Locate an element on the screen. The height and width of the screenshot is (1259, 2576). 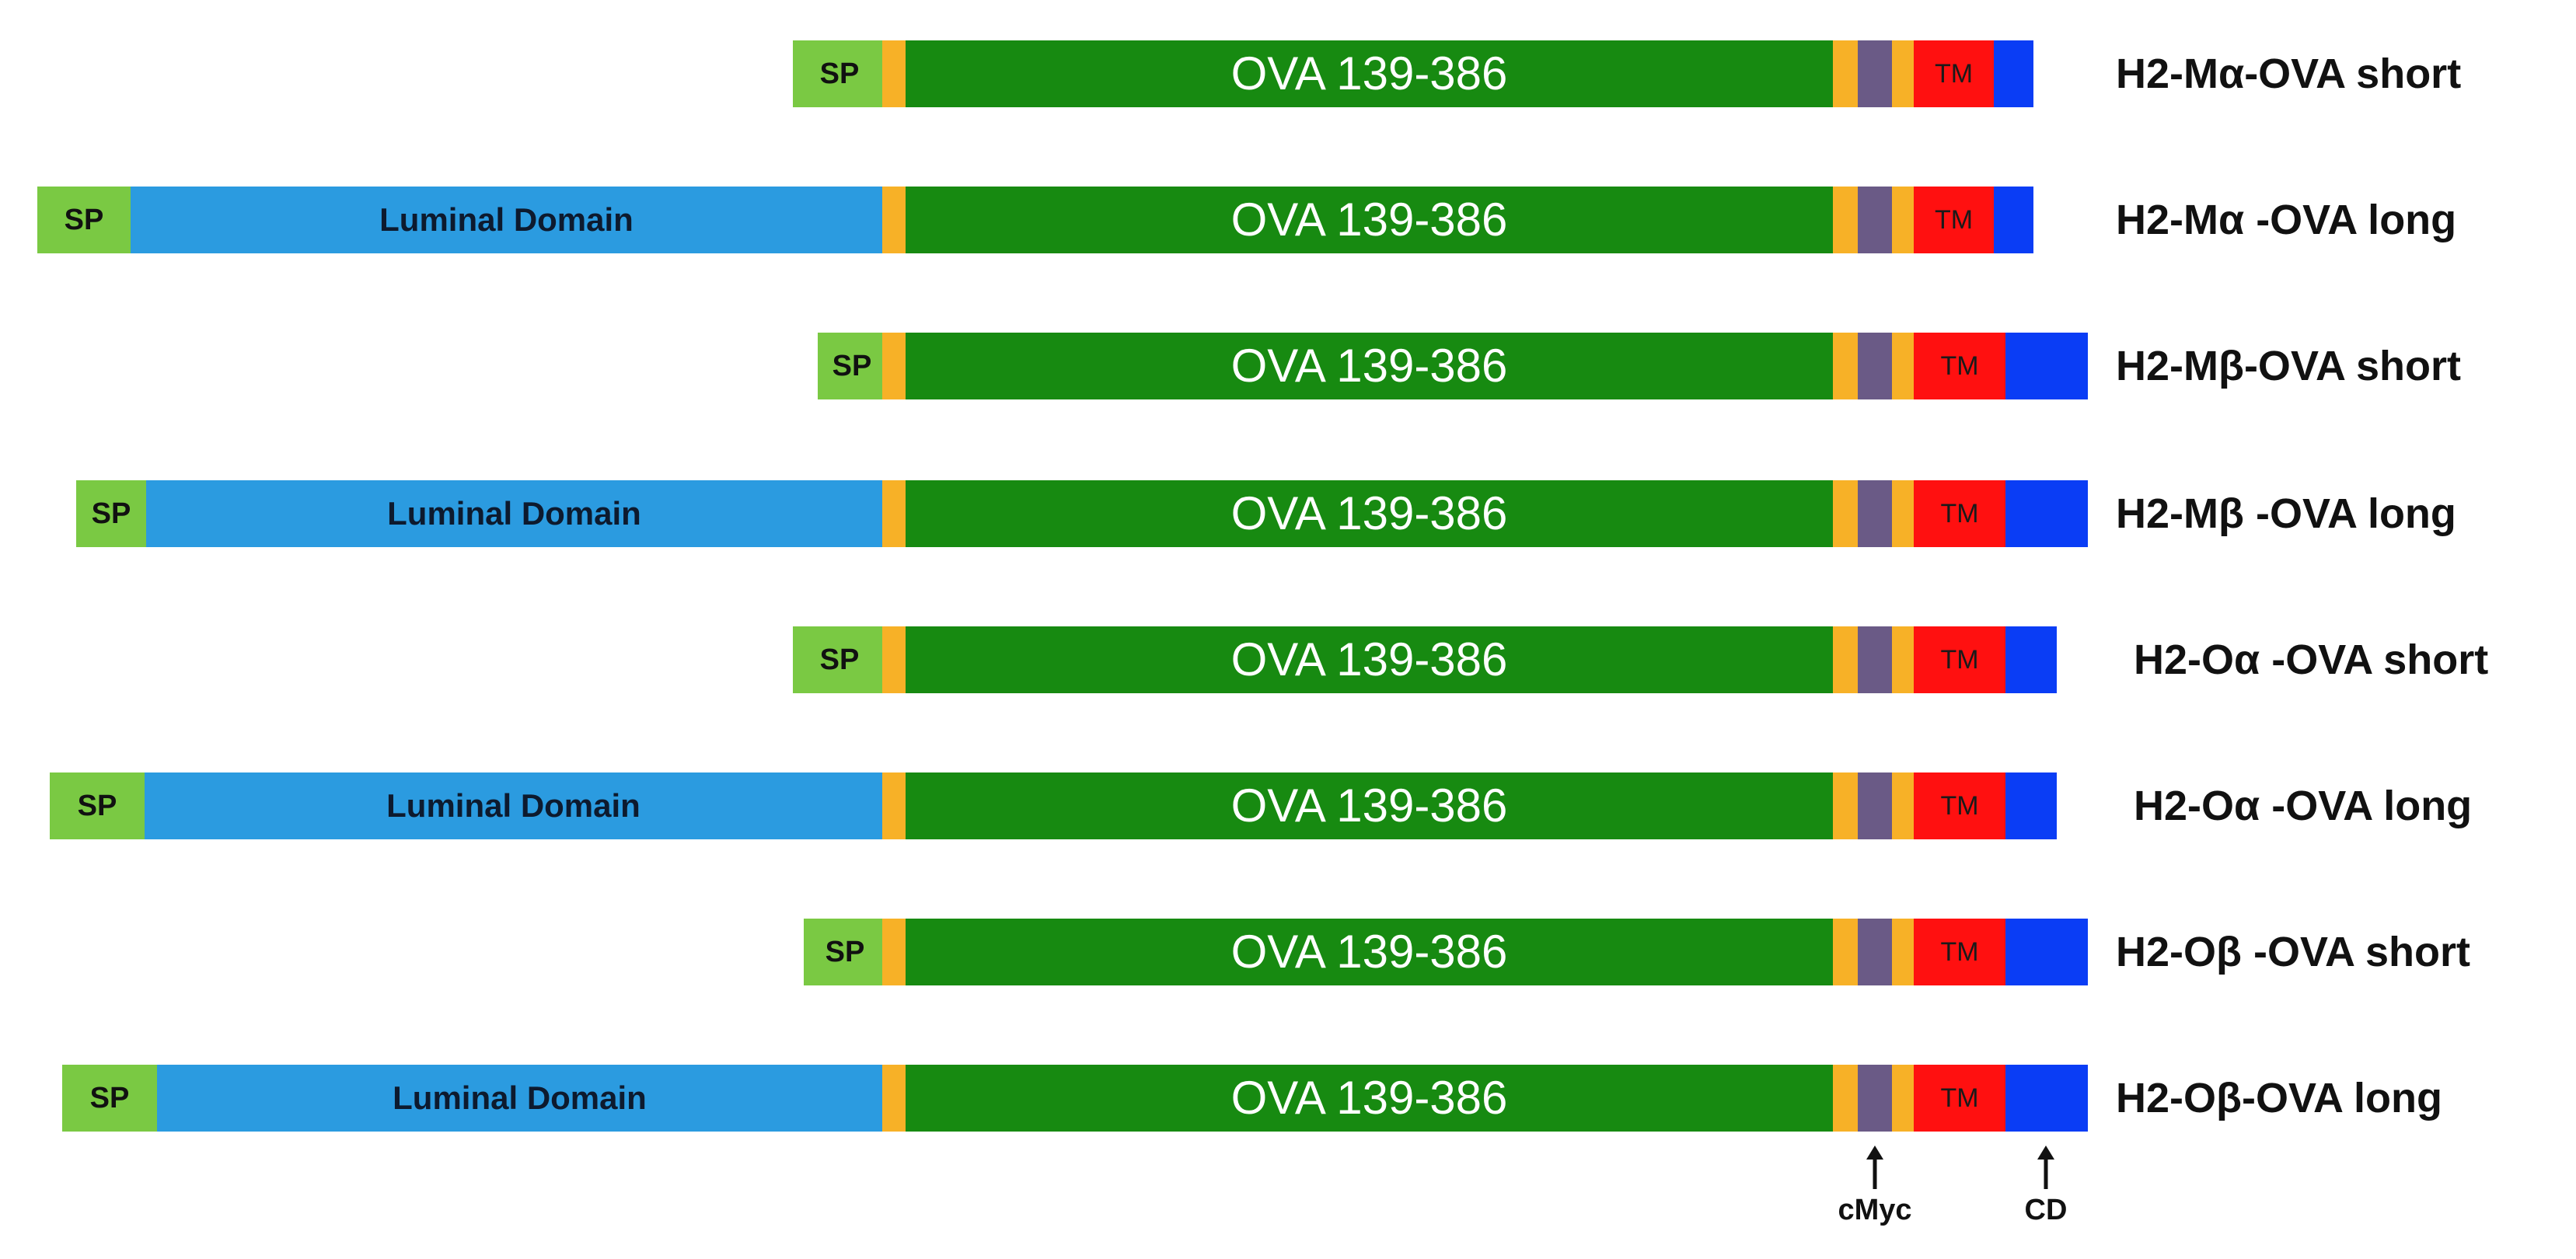
construct-name: H2-Oβ -OVA short is located at coordinates (2293, 952).